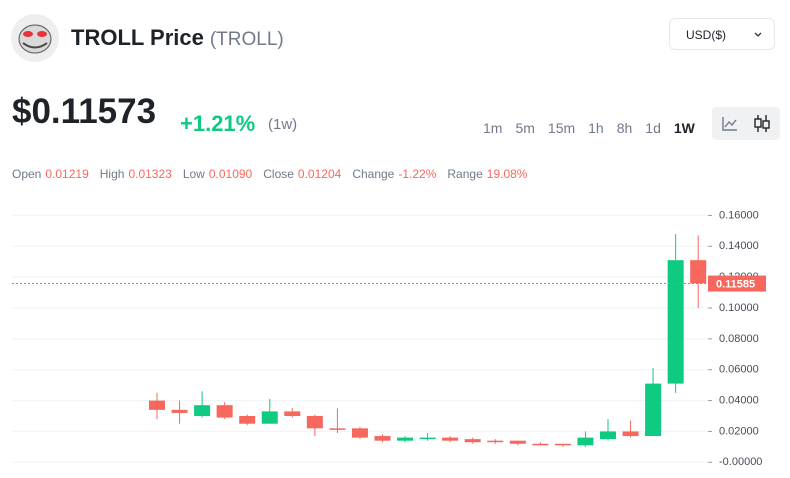  What do you see at coordinates (67, 174) in the screenshot?
I see `stat-value: 0.01219` at bounding box center [67, 174].